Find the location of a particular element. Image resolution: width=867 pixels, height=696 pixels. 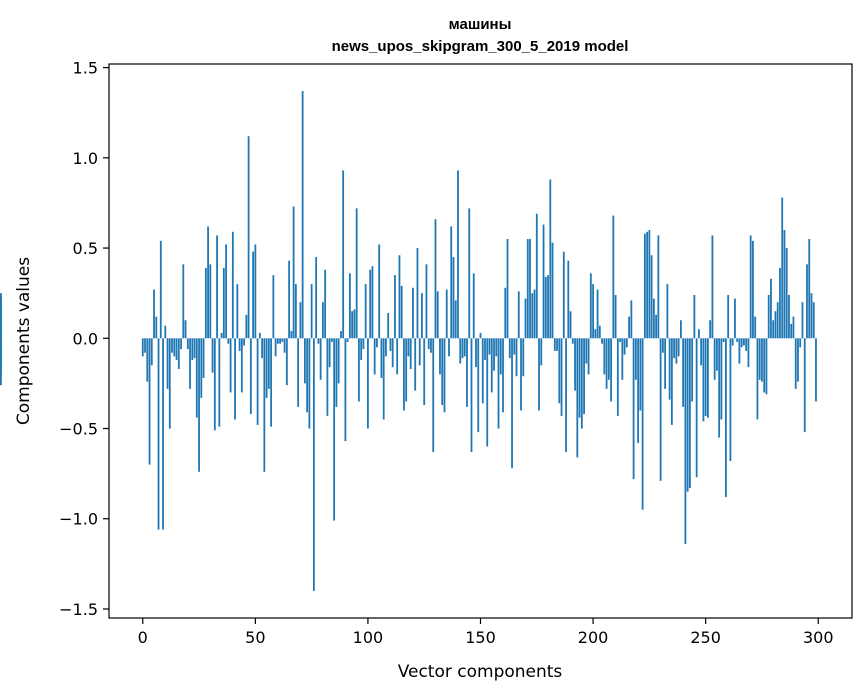

x-tick-label: 100 is located at coordinates (368, 637).